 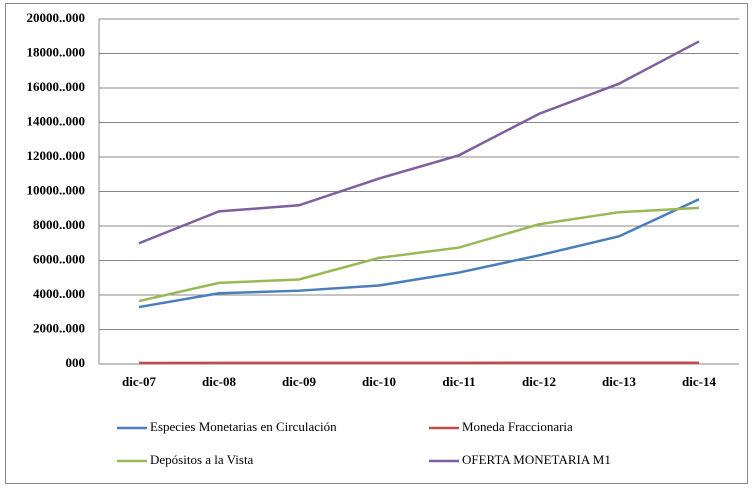 What do you see at coordinates (76, 362) in the screenshot?
I see `y-tick-label: 000` at bounding box center [76, 362].